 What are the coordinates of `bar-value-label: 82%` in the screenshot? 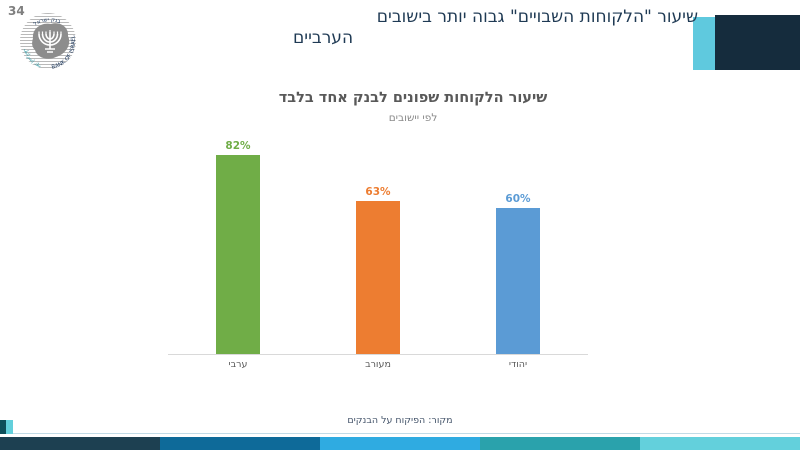 It's located at (238, 146).